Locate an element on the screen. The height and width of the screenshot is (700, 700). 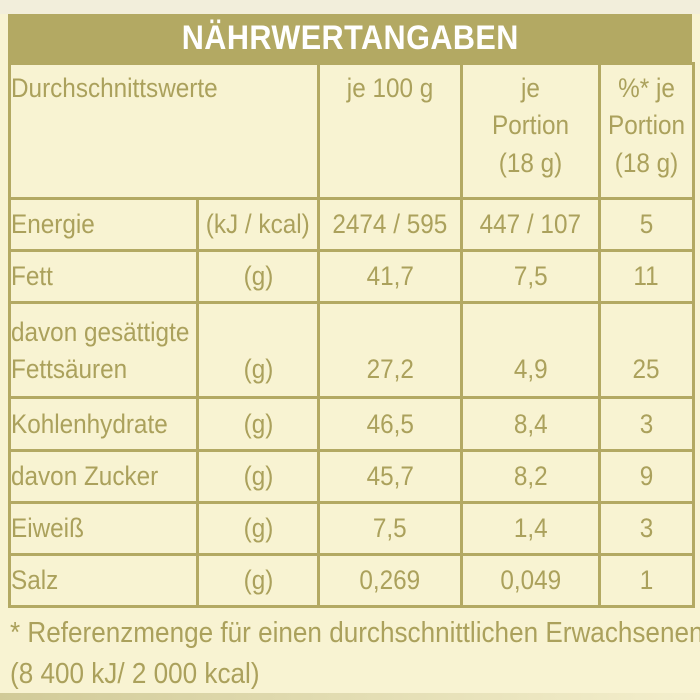
col-header-averages: Durchschnittswerte is located at coordinates (164, 131).